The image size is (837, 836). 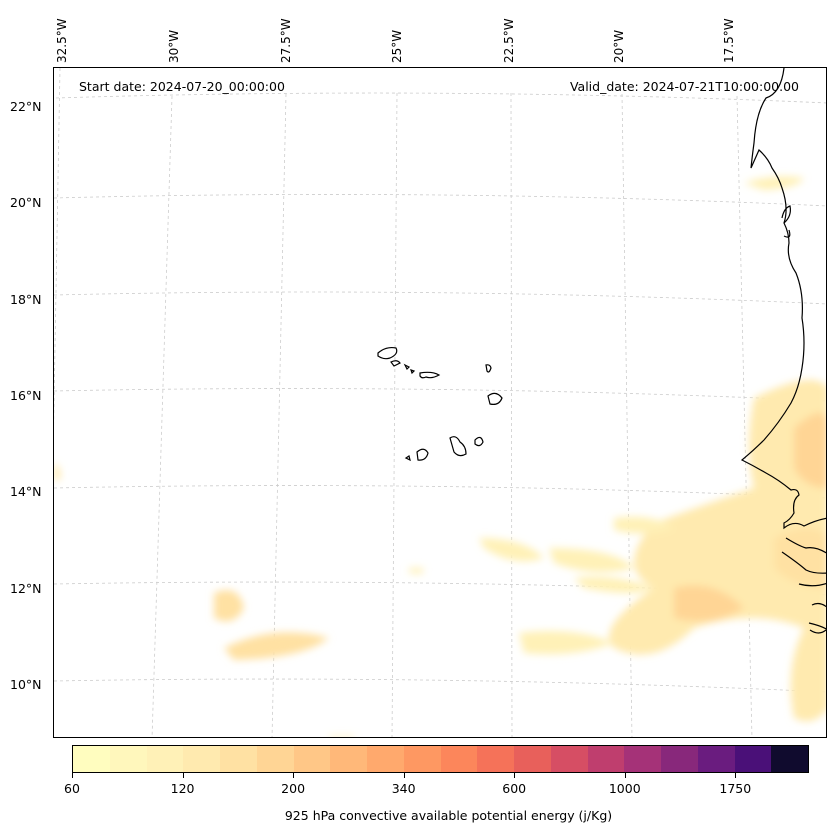 What do you see at coordinates (735, 788) in the screenshot?
I see `colorbar-tick-label: 1750` at bounding box center [735, 788].